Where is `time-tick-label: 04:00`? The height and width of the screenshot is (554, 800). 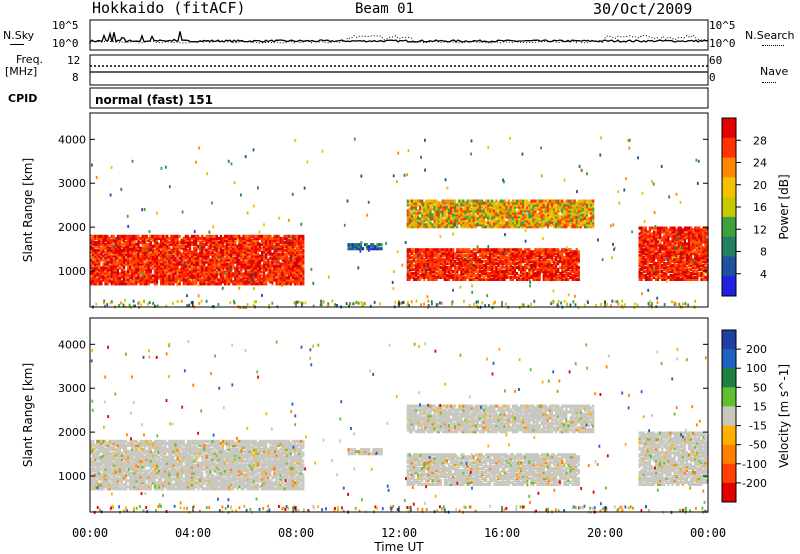 time-tick-label: 04:00 is located at coordinates (193, 533).